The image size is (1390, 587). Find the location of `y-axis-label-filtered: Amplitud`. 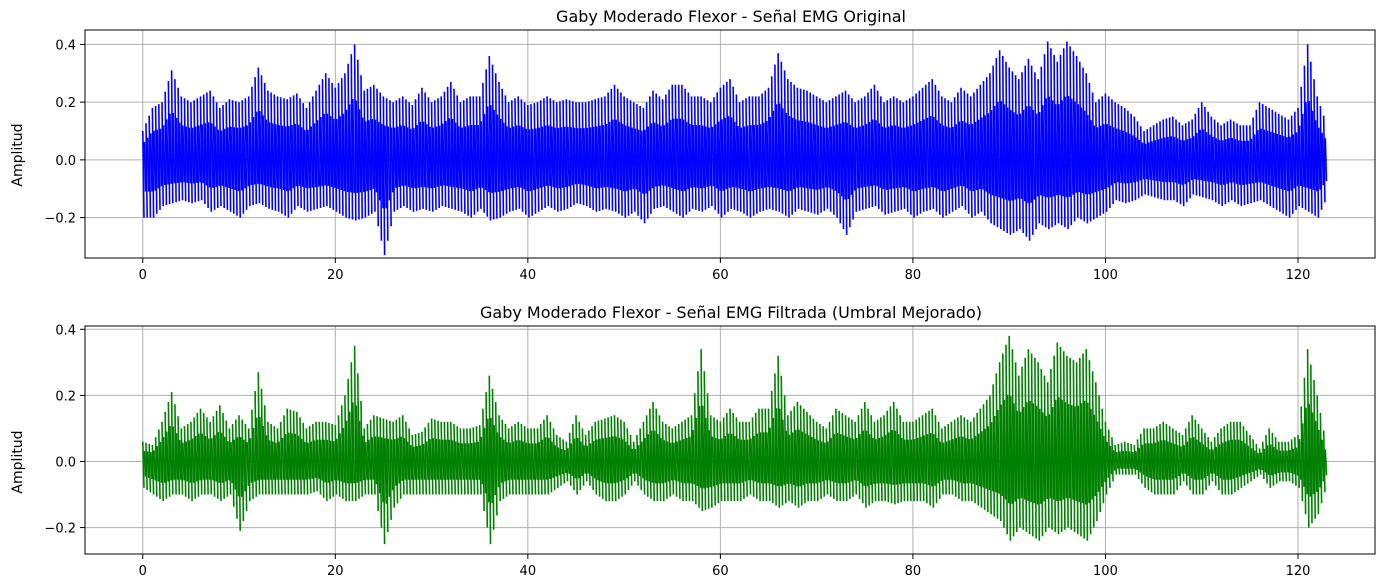

y-axis-label-filtered: Amplitud is located at coordinates (18, 461).